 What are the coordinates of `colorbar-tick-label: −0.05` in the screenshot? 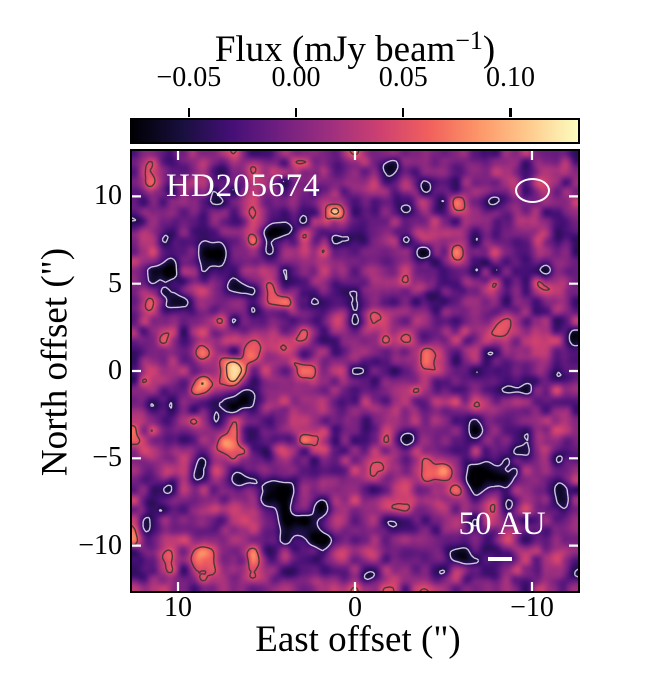 It's located at (189, 77).